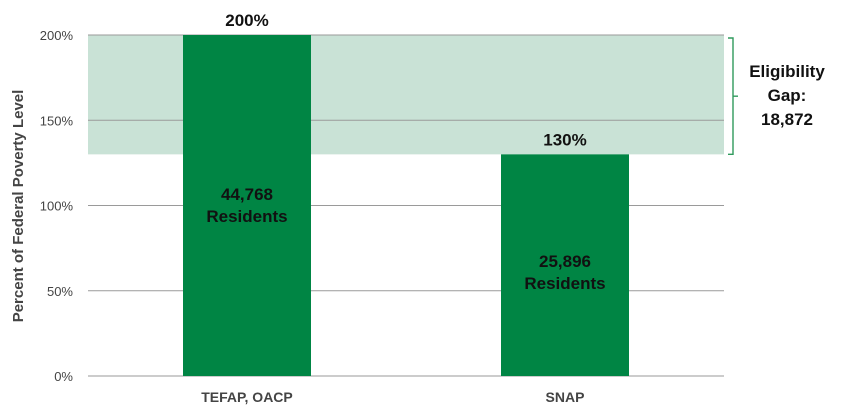  Describe the element at coordinates (246, 20) in the screenshot. I see `bar-value-label: 200%` at that location.